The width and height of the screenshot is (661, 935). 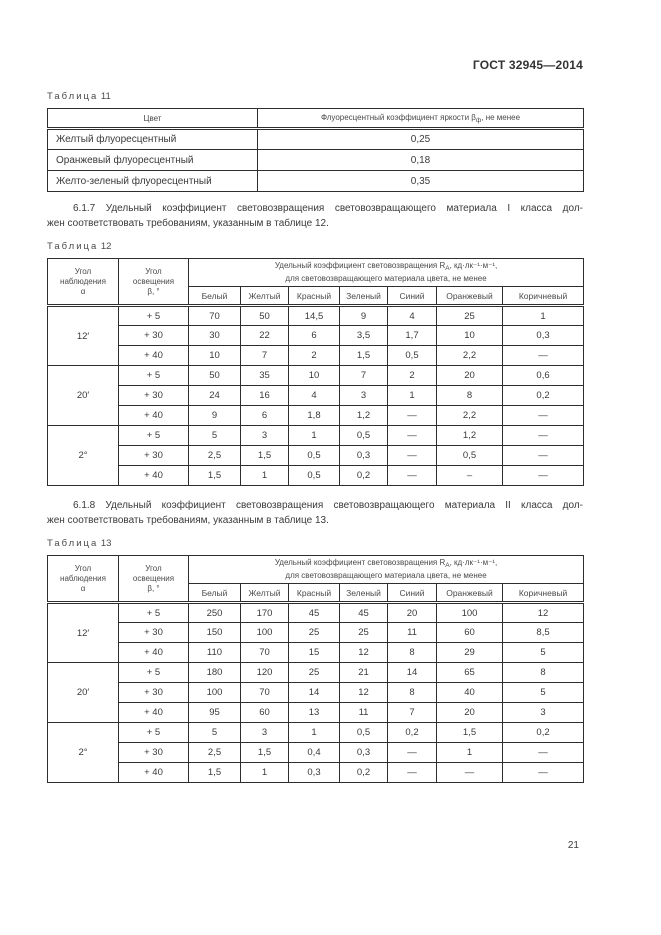 I want to click on value-cell: 110, so click(x=214, y=652).